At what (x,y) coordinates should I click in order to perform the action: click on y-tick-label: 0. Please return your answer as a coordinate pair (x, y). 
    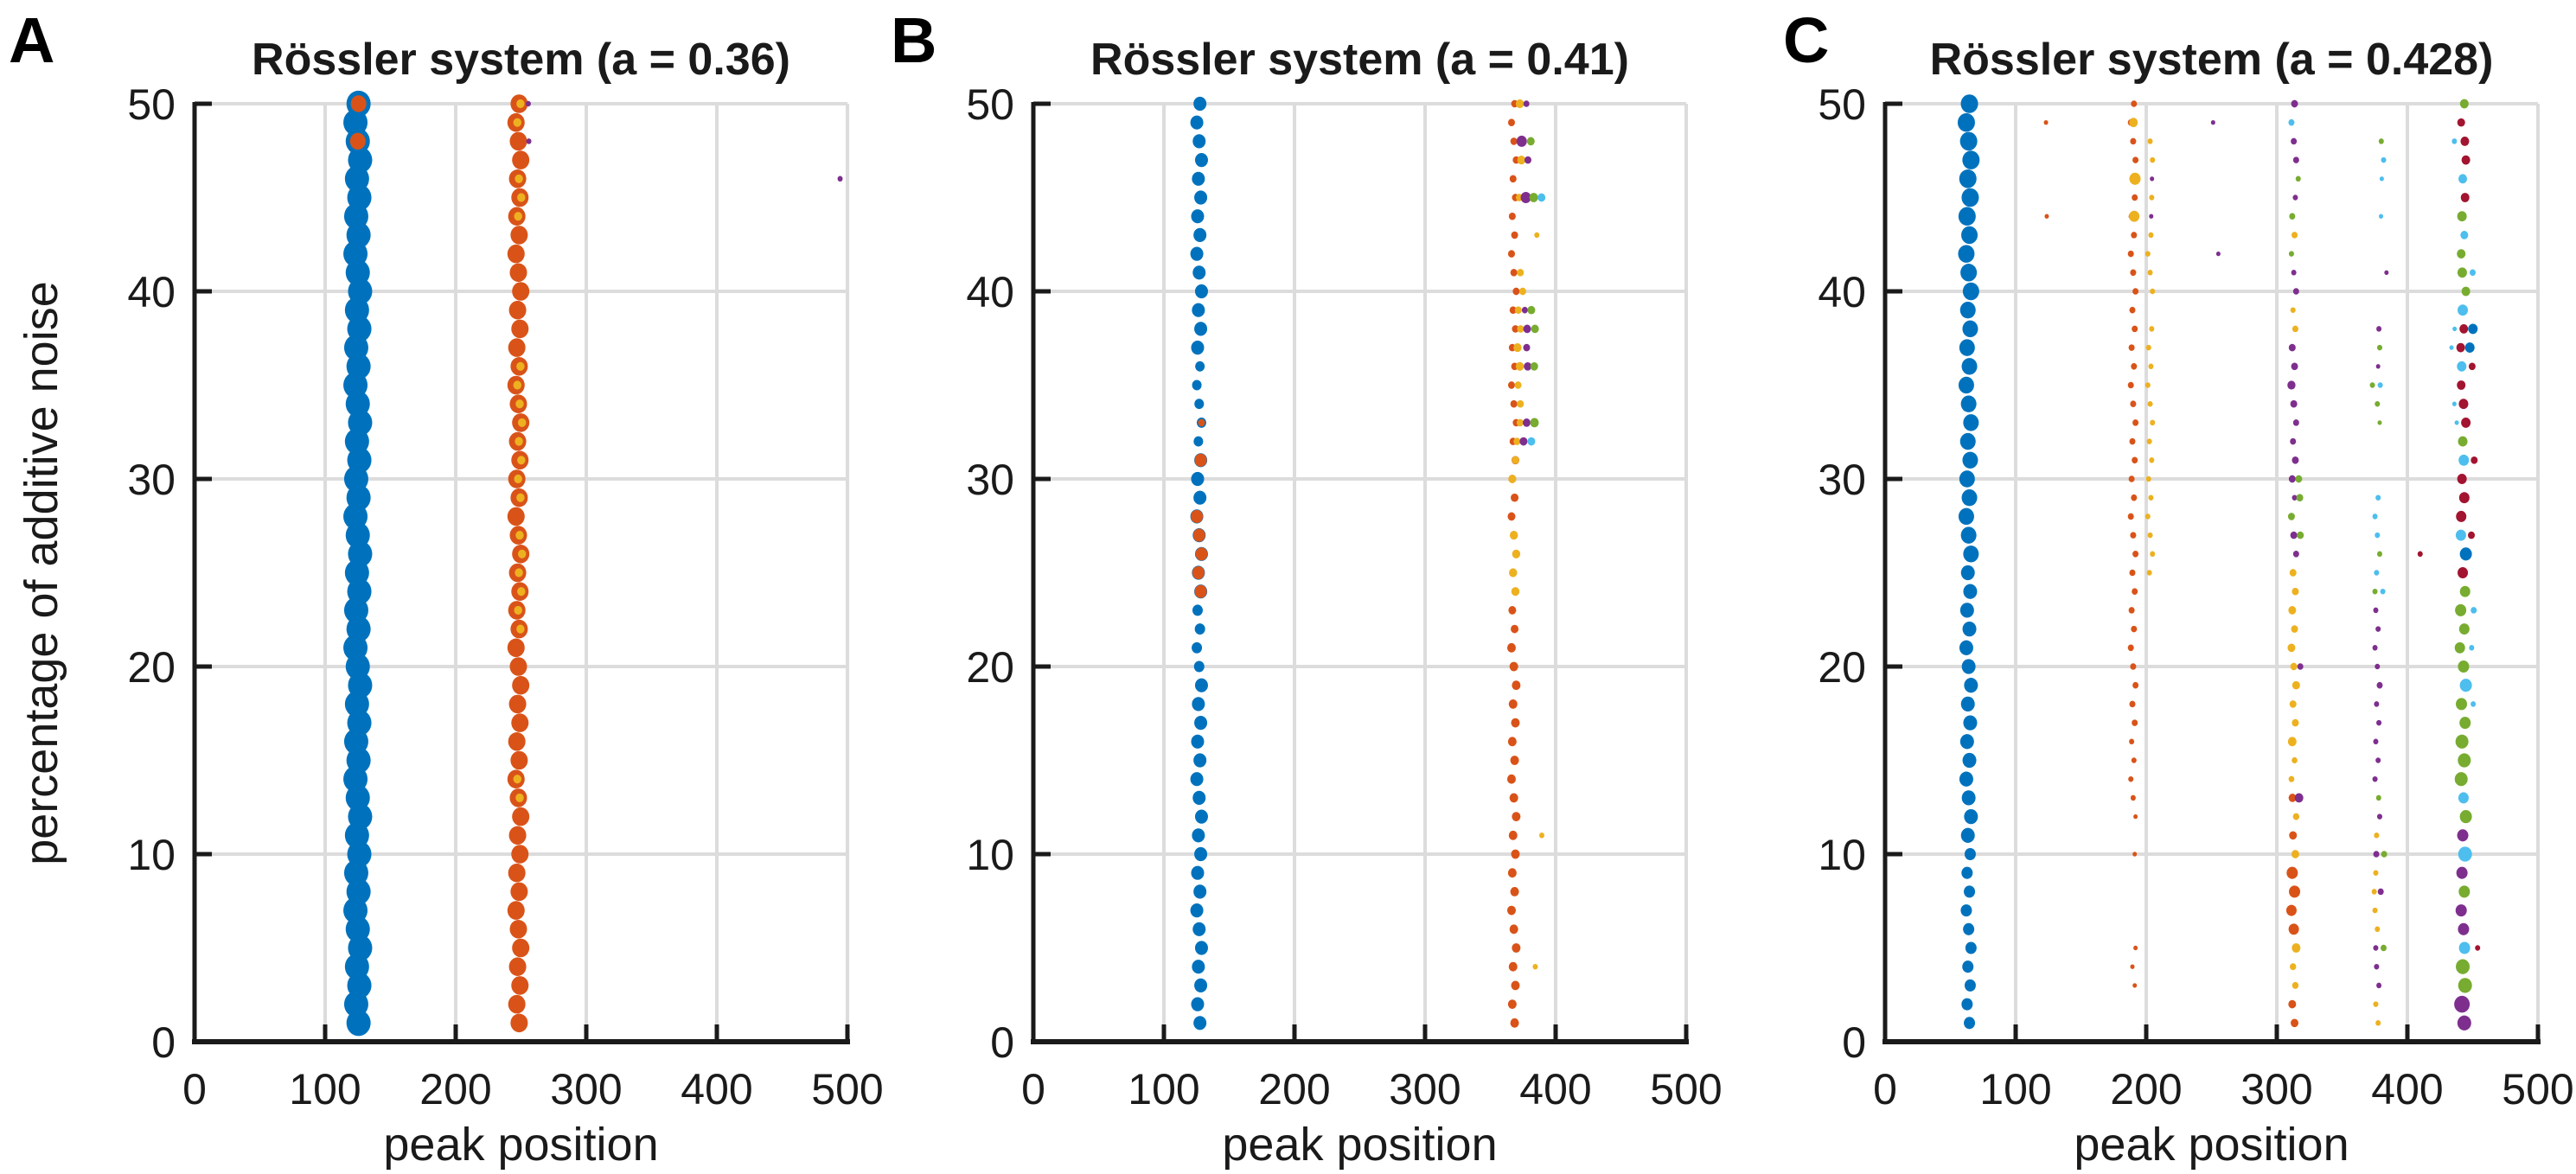
    Looking at the image, I should click on (1002, 1042).